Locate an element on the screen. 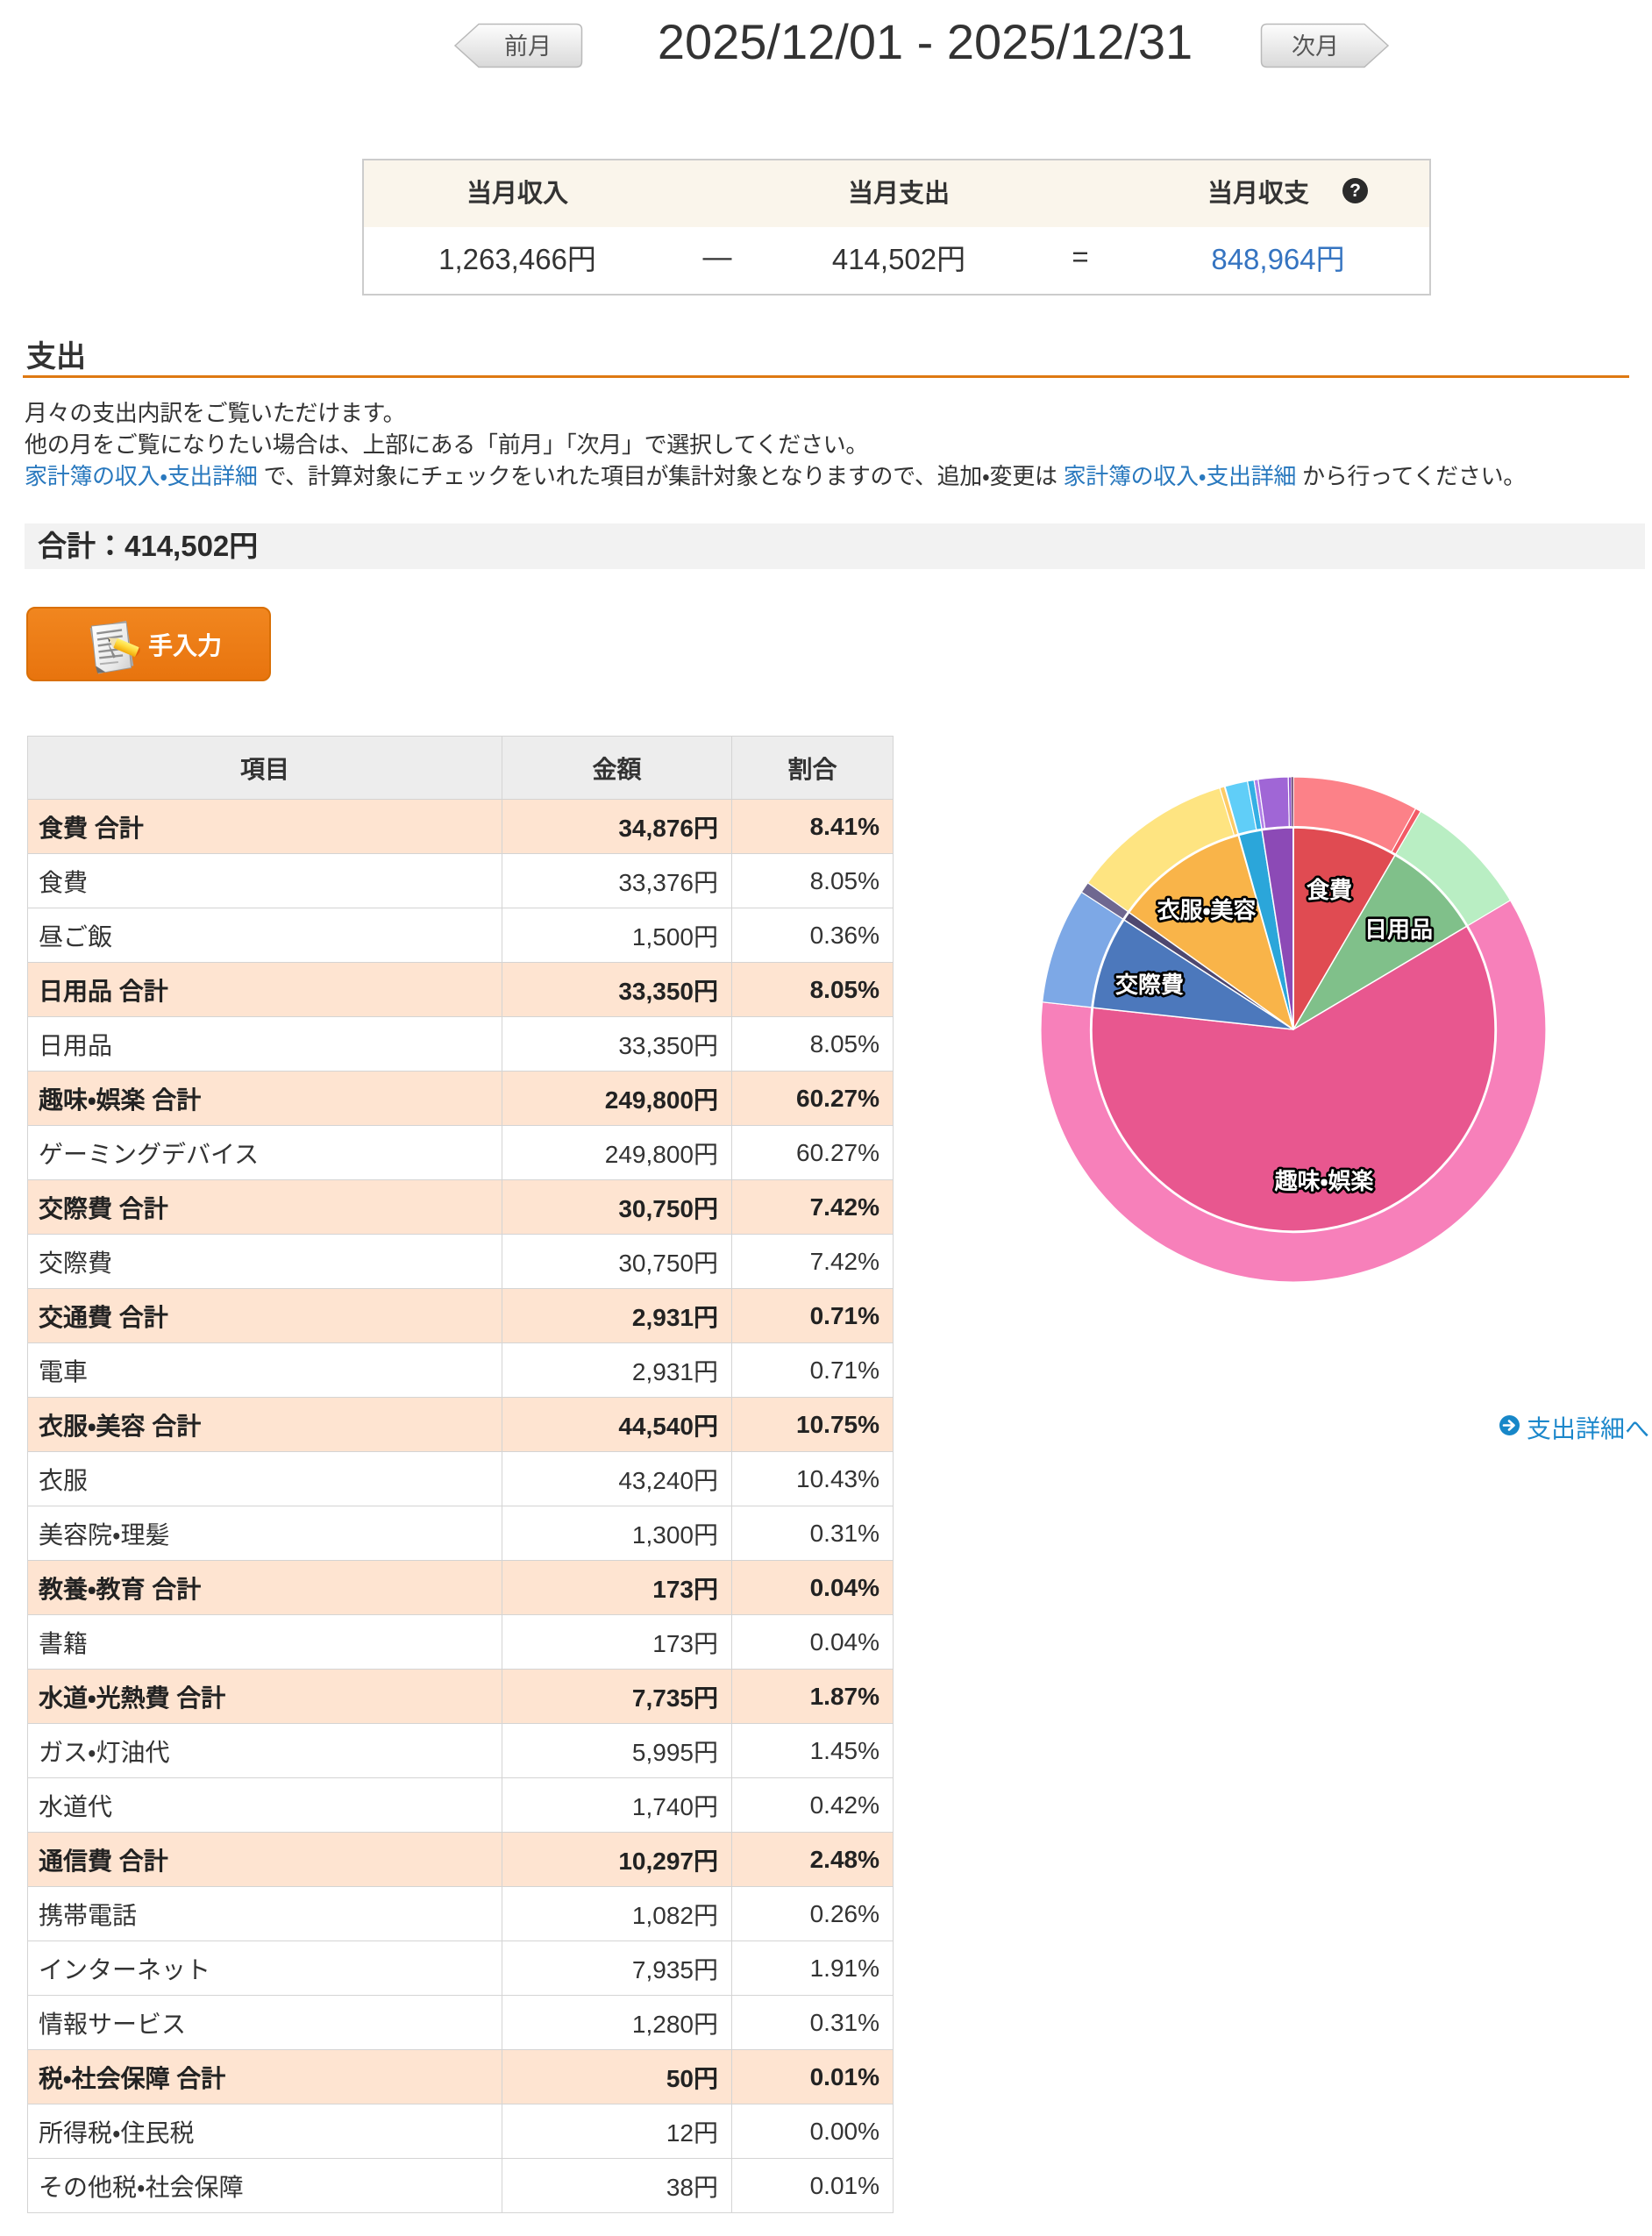 This screenshot has width=1652, height=2236. svg-text: 次月 is located at coordinates (1315, 46).